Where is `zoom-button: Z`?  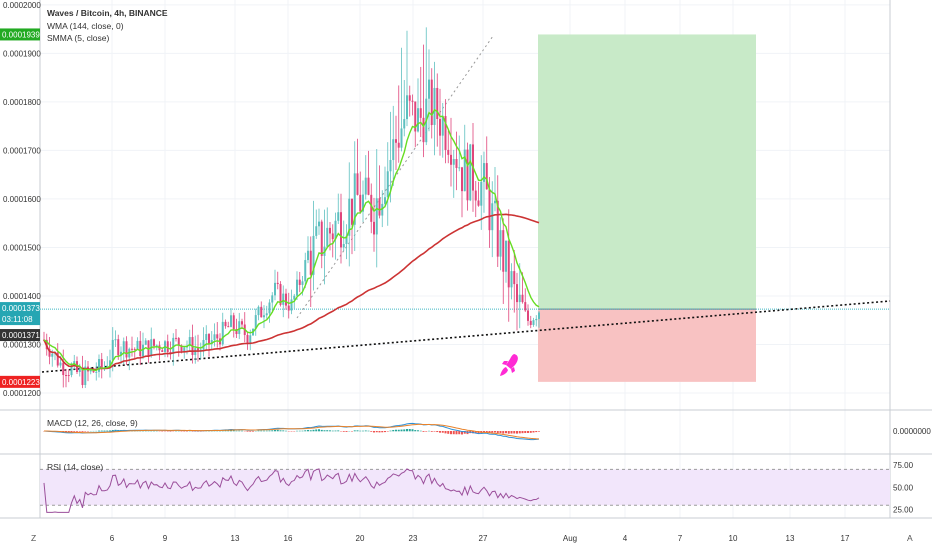 zoom-button: Z is located at coordinates (34, 538).